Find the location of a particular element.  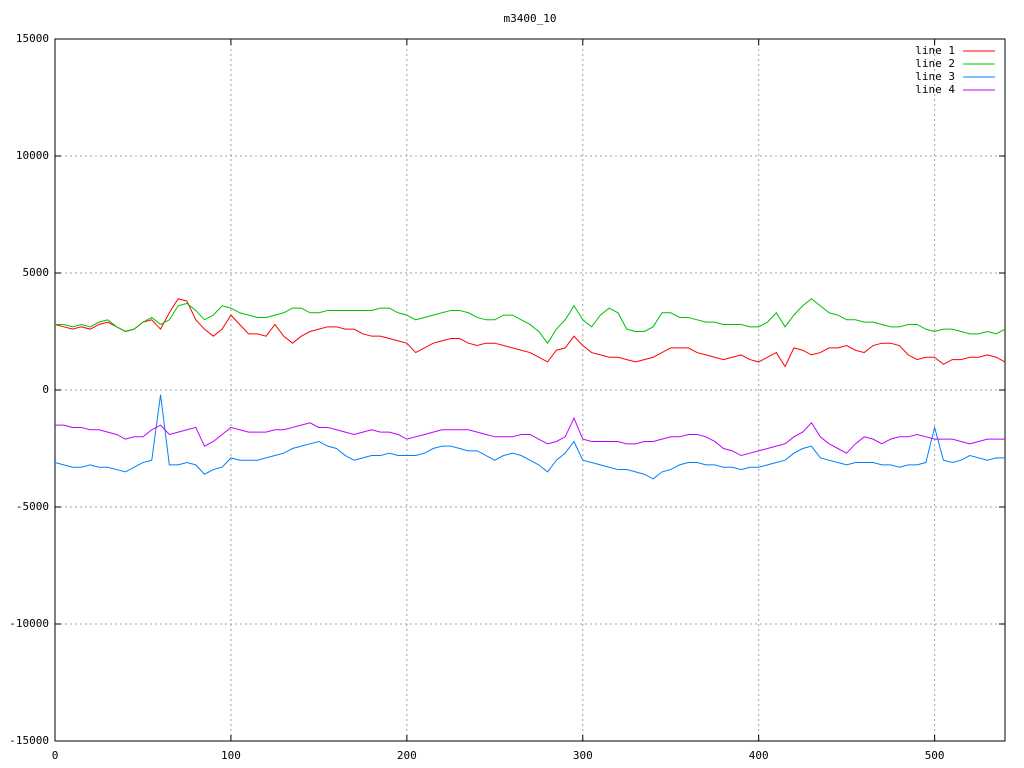

x-tick-label: 500 is located at coordinates (935, 755).